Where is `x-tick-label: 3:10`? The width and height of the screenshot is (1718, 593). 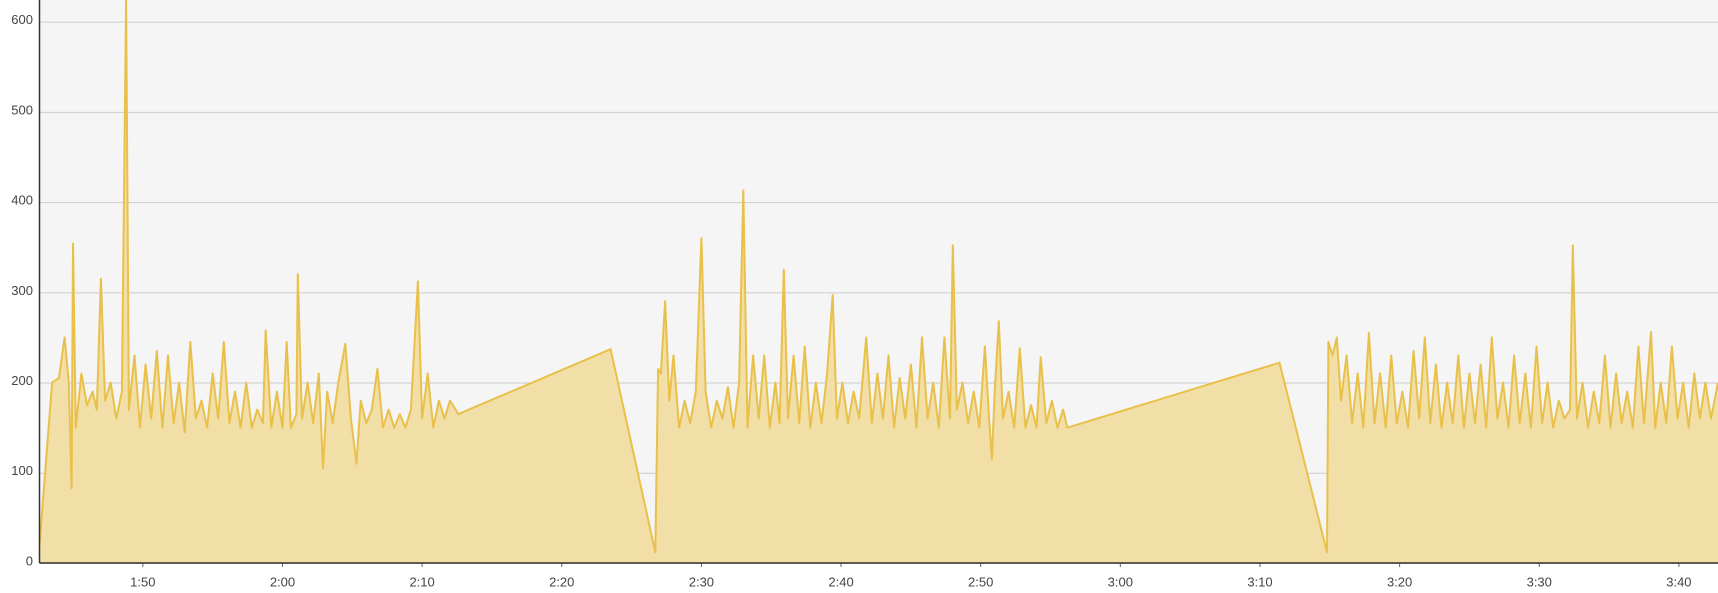
x-tick-label: 3:10 is located at coordinates (1259, 581).